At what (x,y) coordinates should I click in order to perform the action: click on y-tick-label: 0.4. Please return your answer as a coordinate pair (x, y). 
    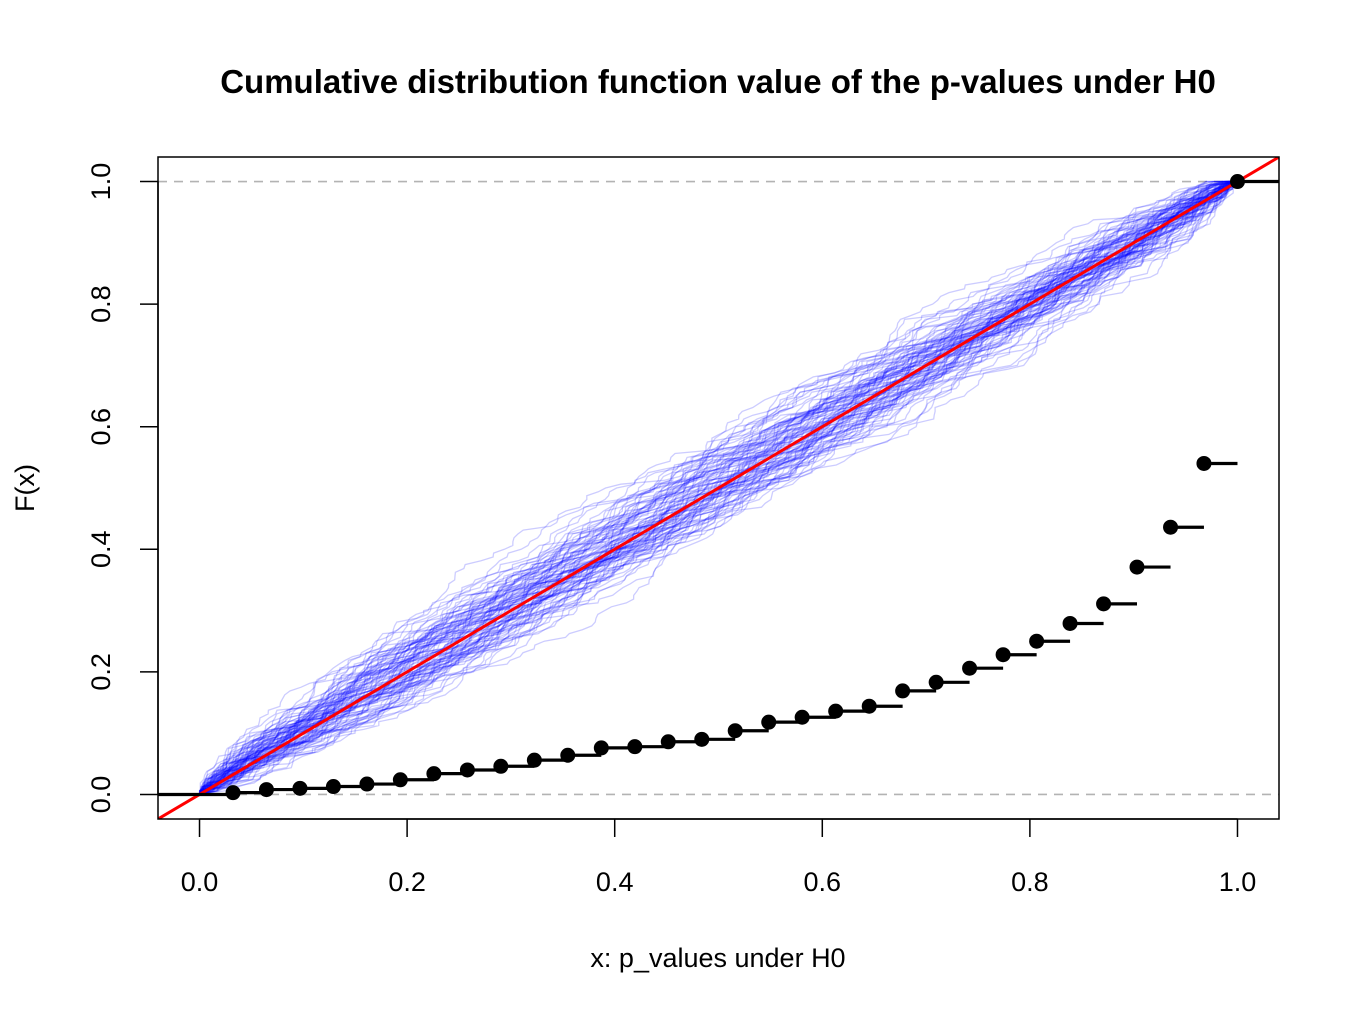
    Looking at the image, I should click on (101, 550).